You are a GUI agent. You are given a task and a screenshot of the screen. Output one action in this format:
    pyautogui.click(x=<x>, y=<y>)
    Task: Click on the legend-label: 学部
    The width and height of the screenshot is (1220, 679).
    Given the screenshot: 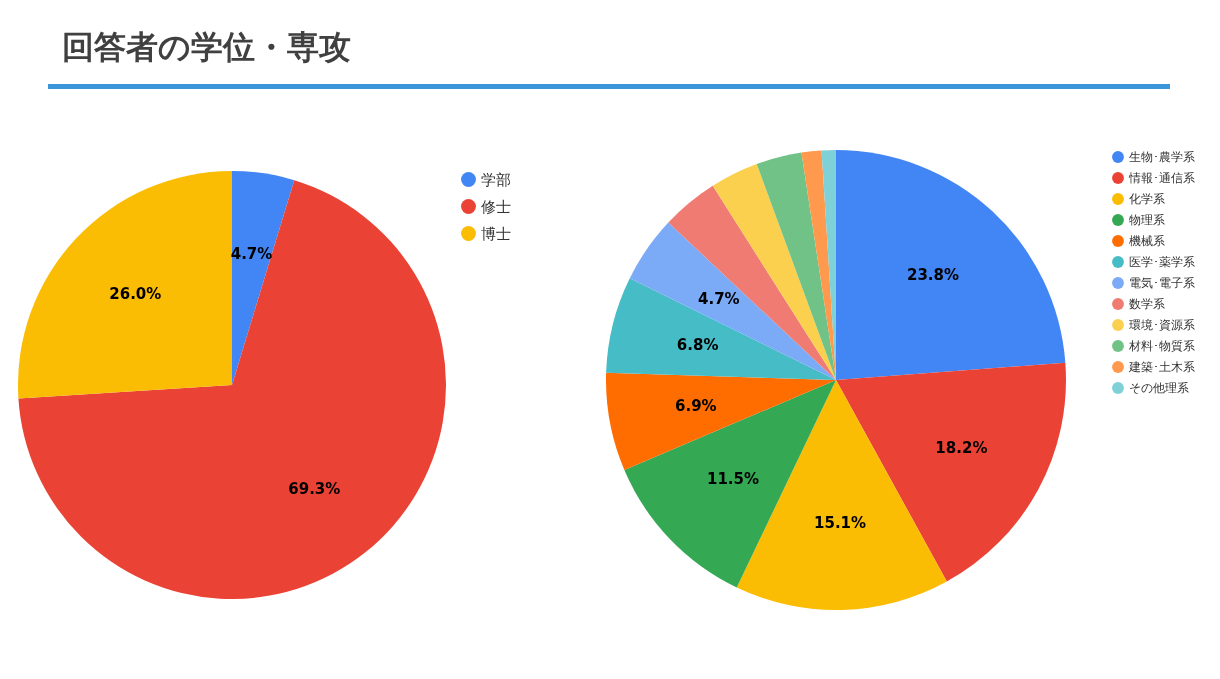 What is the action you would take?
    pyautogui.click(x=496, y=179)
    